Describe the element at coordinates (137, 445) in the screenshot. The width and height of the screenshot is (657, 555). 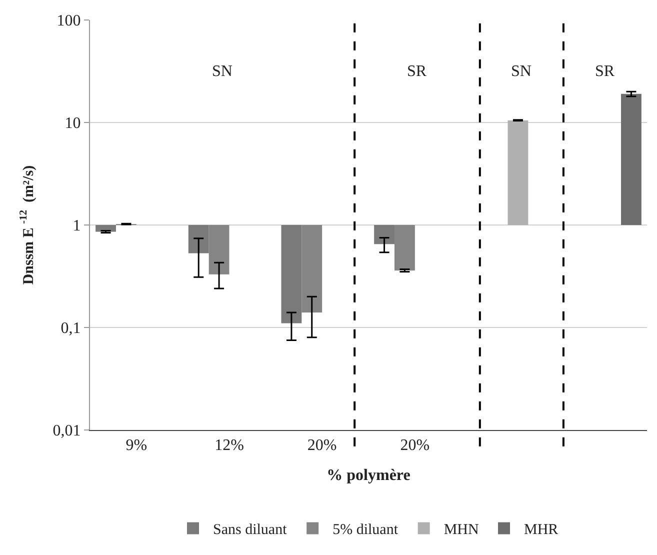
I see `x-tick-label: 9%` at that location.